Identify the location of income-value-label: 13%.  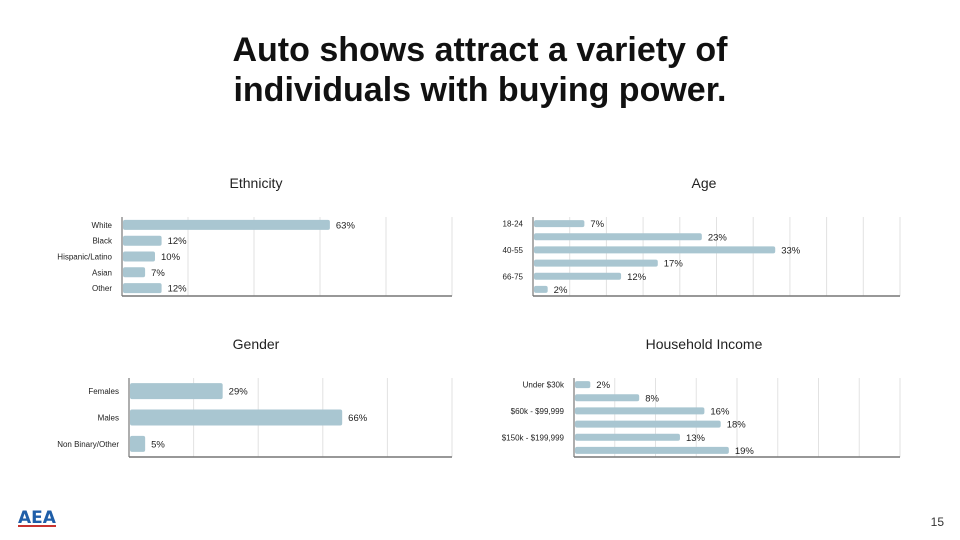
(696, 438).